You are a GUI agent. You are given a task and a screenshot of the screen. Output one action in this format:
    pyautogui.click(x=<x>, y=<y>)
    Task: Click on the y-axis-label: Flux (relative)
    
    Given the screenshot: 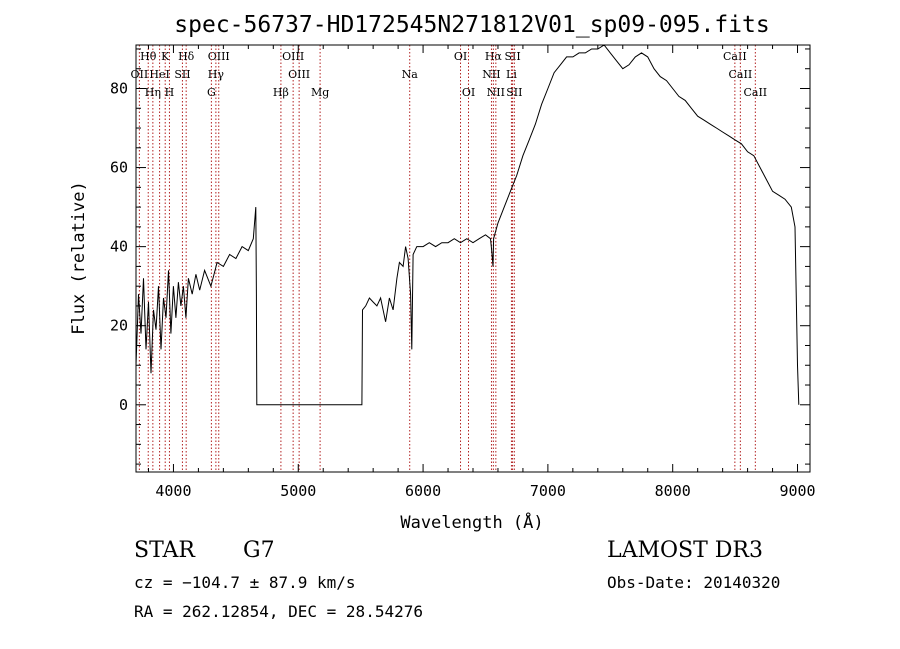 What is the action you would take?
    pyautogui.click(x=79, y=258)
    